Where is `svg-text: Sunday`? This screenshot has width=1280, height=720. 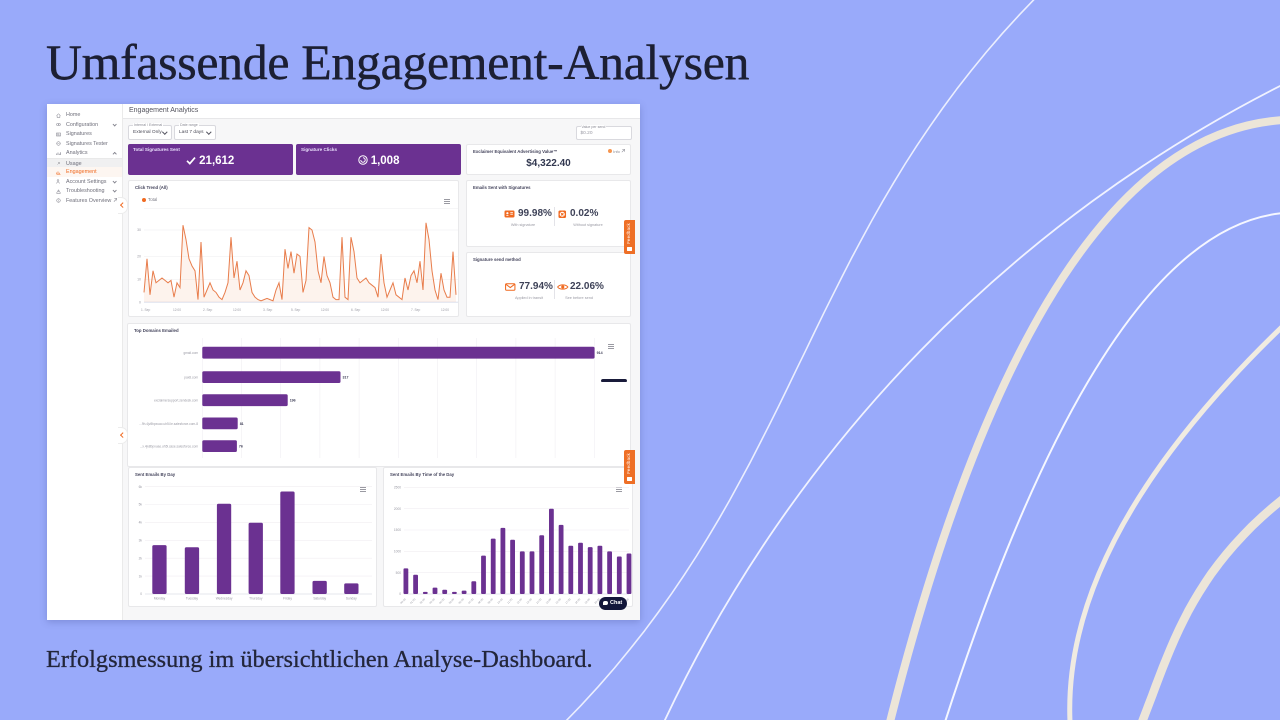
svg-text: Sunday is located at coordinates (351, 599).